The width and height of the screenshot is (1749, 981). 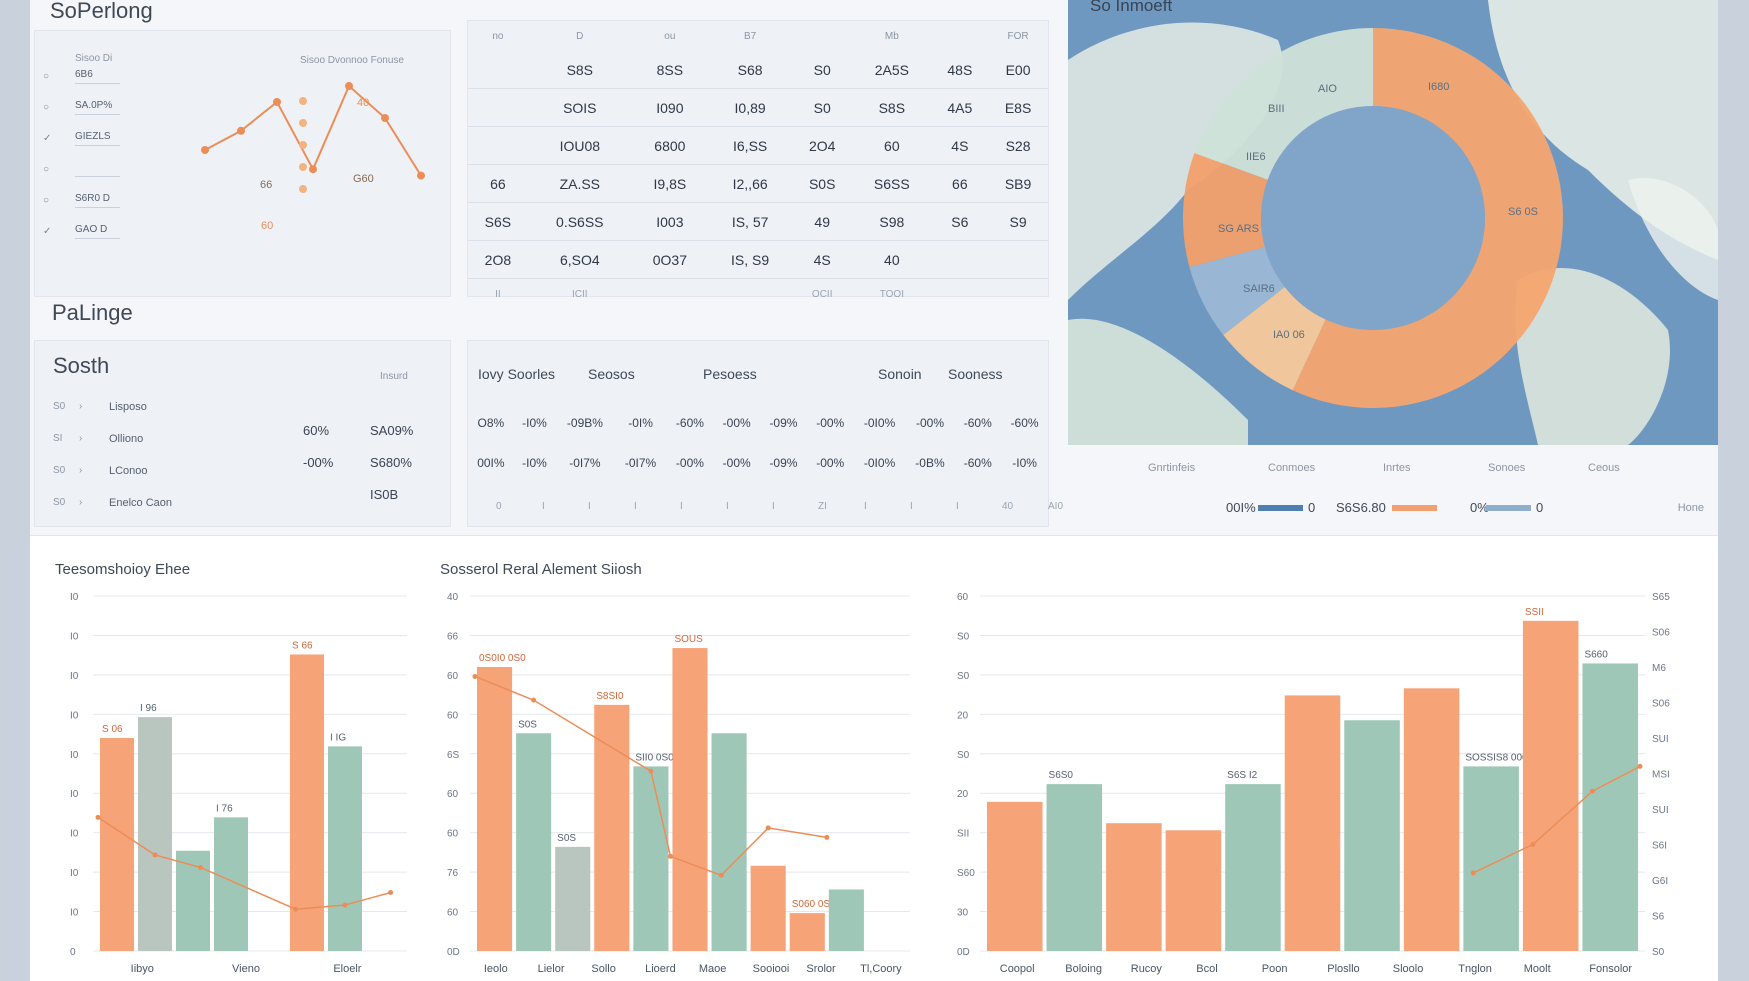 What do you see at coordinates (892, 221) in the screenshot?
I see `table-cell: S98` at bounding box center [892, 221].